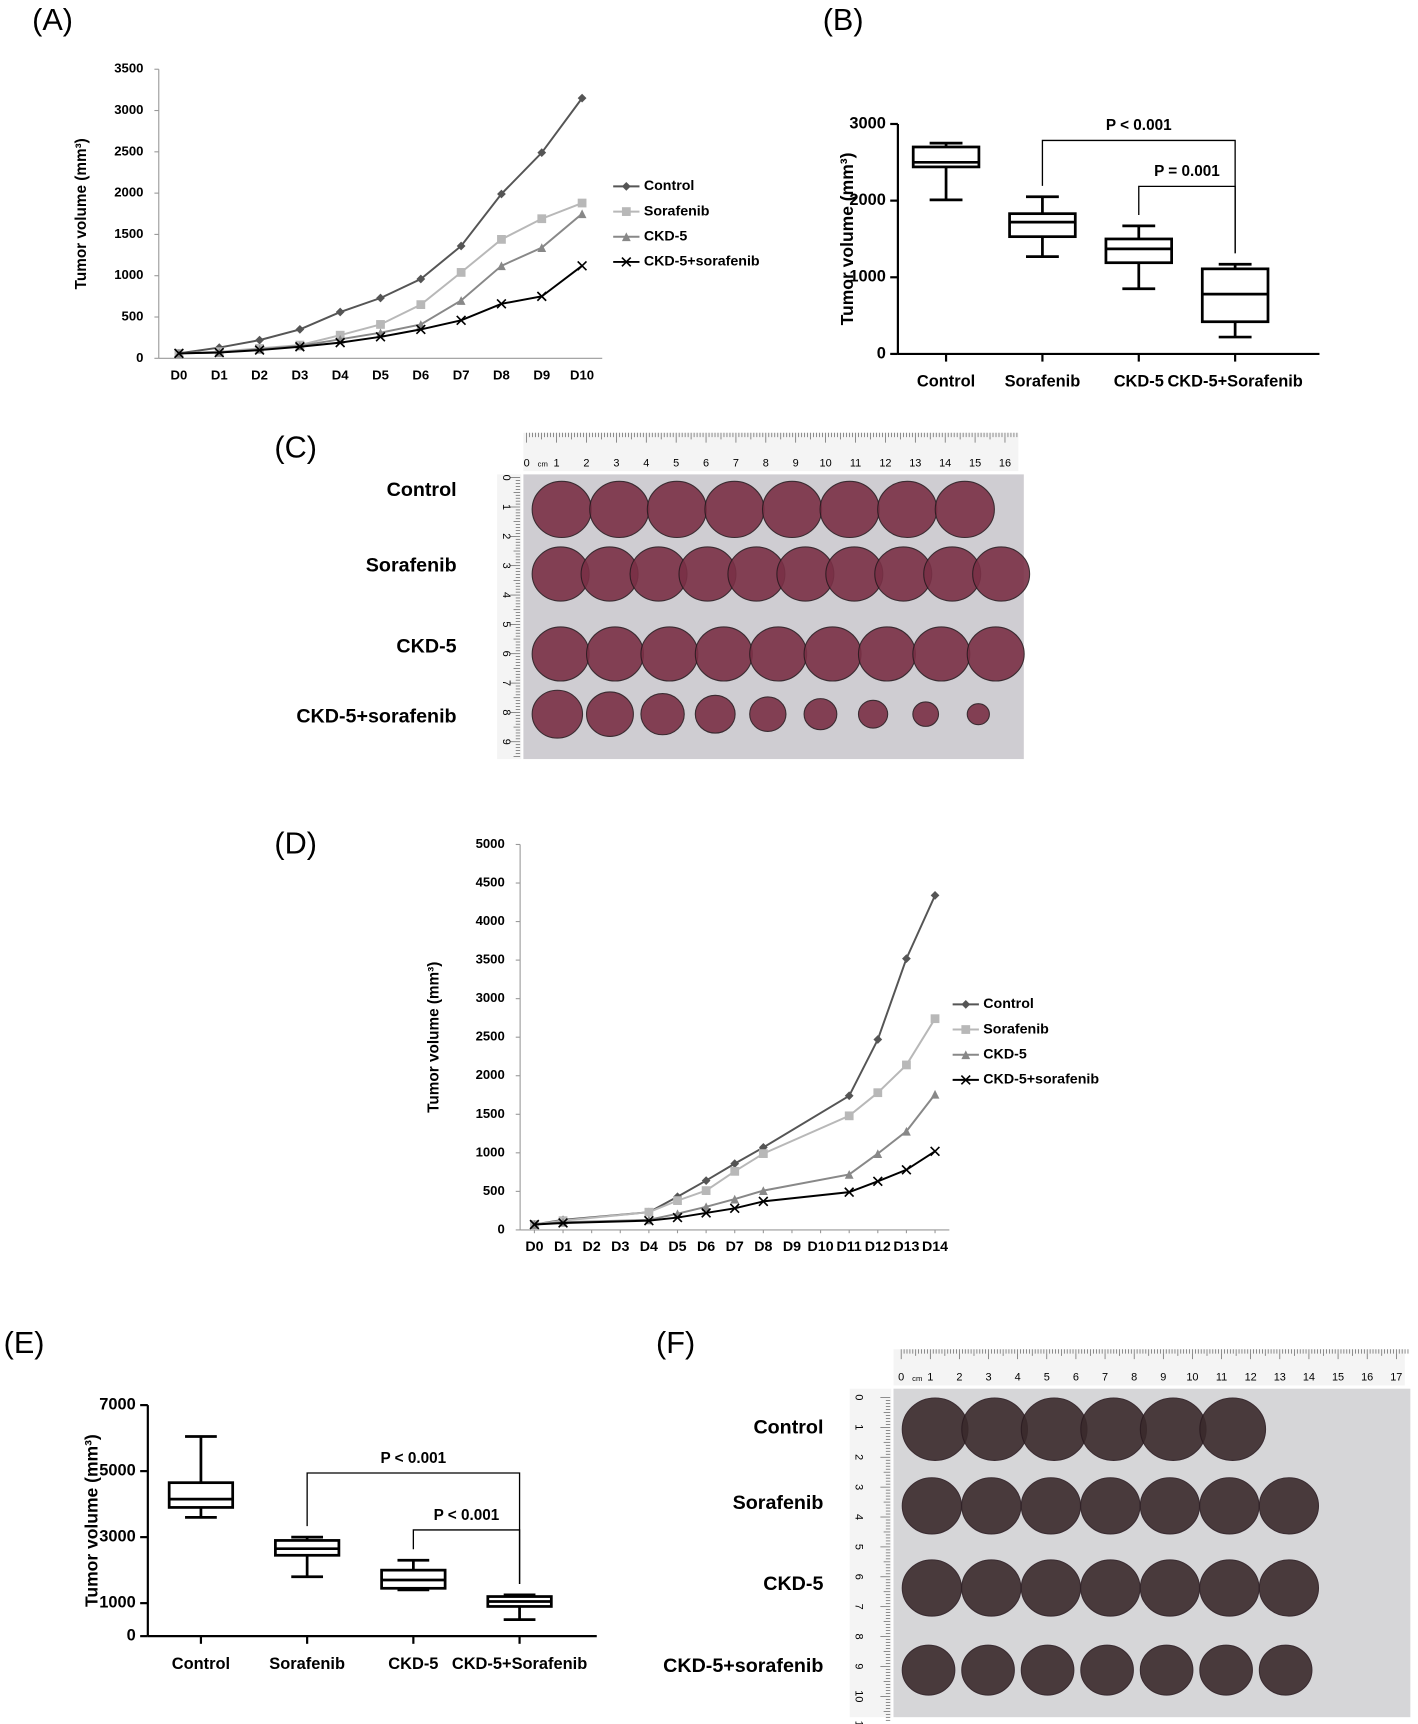  Describe the element at coordinates (821, 1247) in the screenshot. I see `x-tick-label: D10` at that location.